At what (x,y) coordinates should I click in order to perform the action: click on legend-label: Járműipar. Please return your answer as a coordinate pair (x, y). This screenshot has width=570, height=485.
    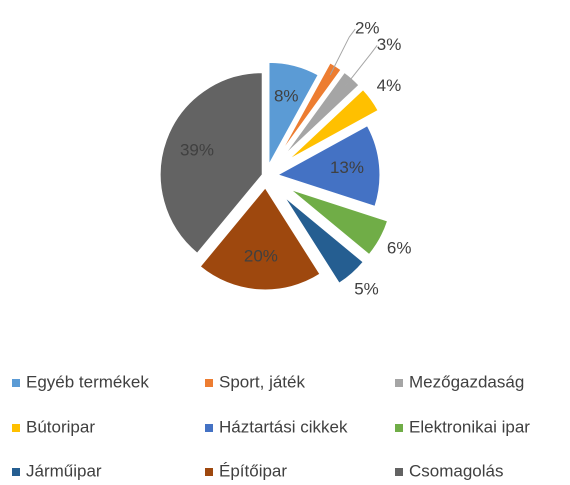
    Looking at the image, I should click on (64, 470).